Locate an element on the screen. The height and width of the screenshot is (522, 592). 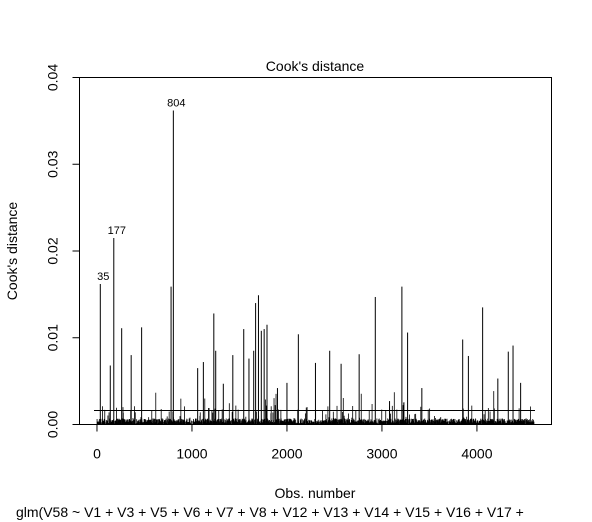
y-tick-label: 0.00 is located at coordinates (53, 424).